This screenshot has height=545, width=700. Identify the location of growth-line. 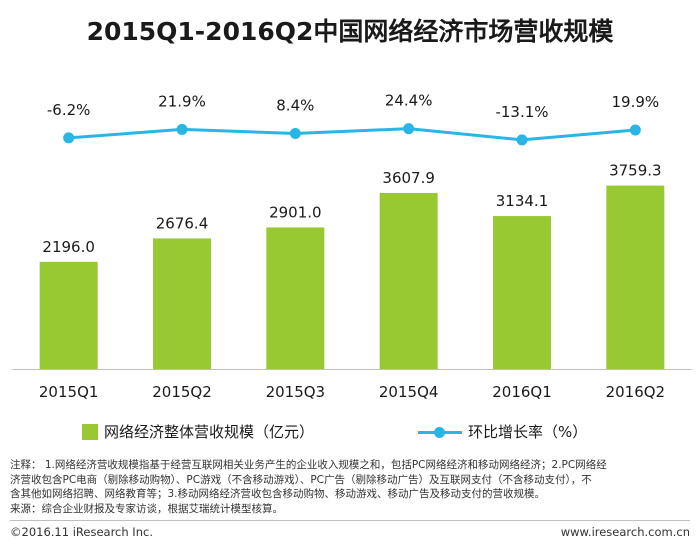
(352, 134).